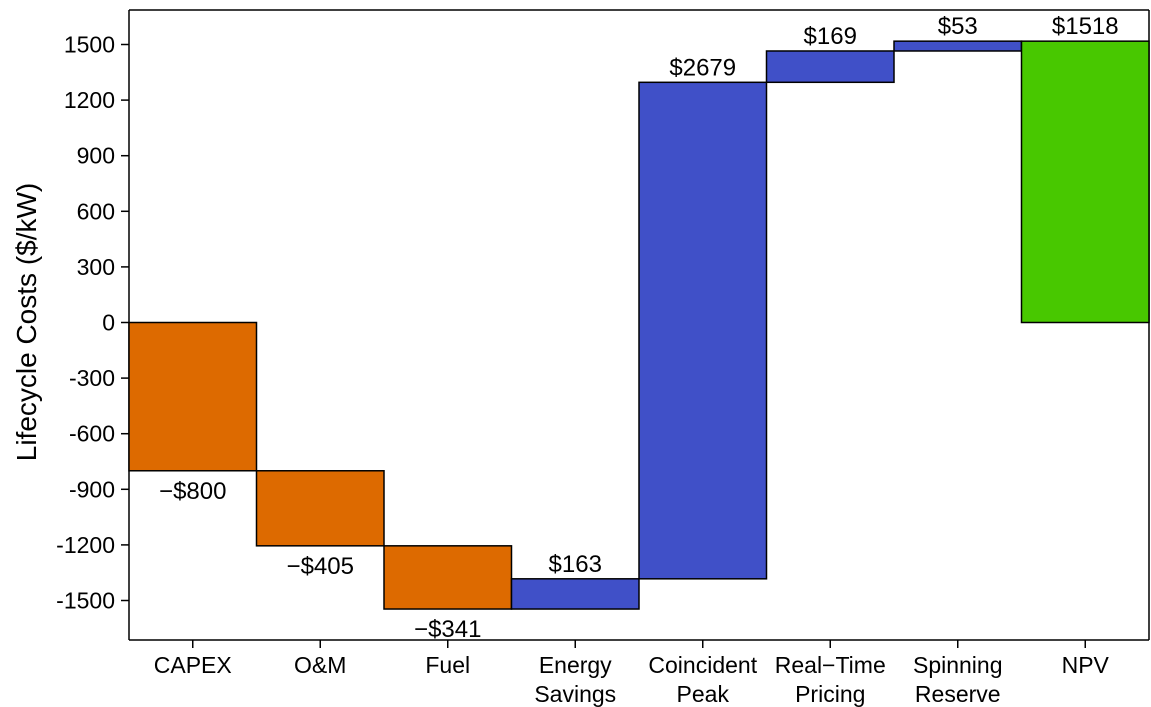  Describe the element at coordinates (26, 322) in the screenshot. I see `y-axis-title: Lifecycle Costs ($/kW)` at that location.